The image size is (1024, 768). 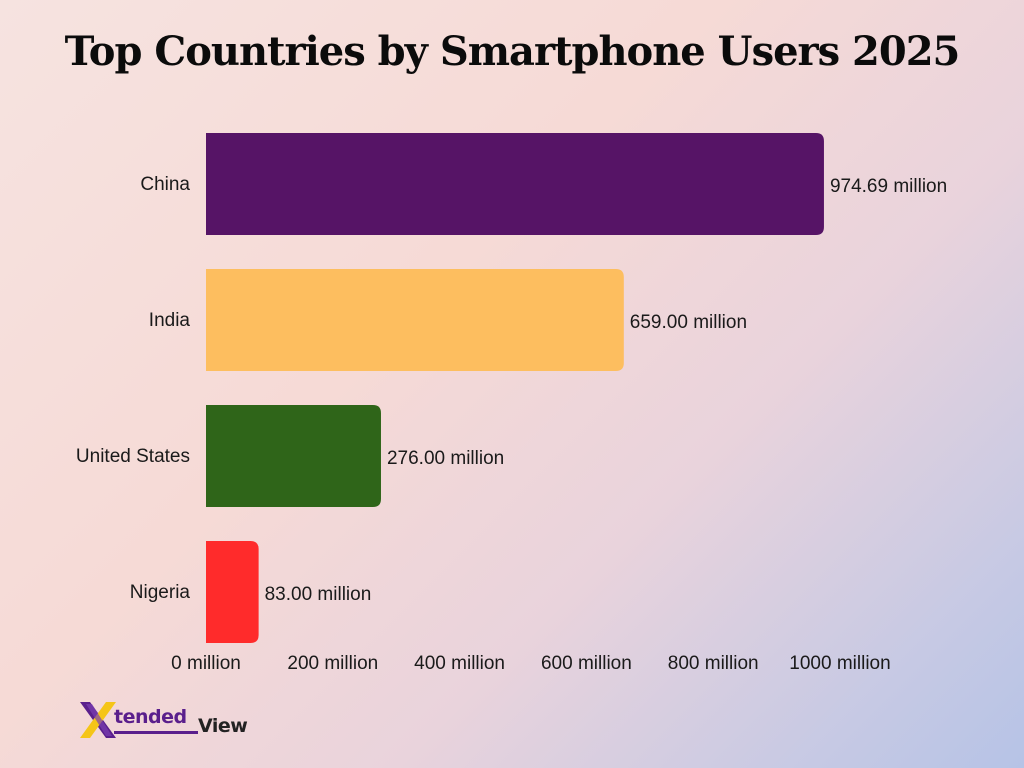 What do you see at coordinates (232, 592) in the screenshot?
I see `bar-nigeria` at bounding box center [232, 592].